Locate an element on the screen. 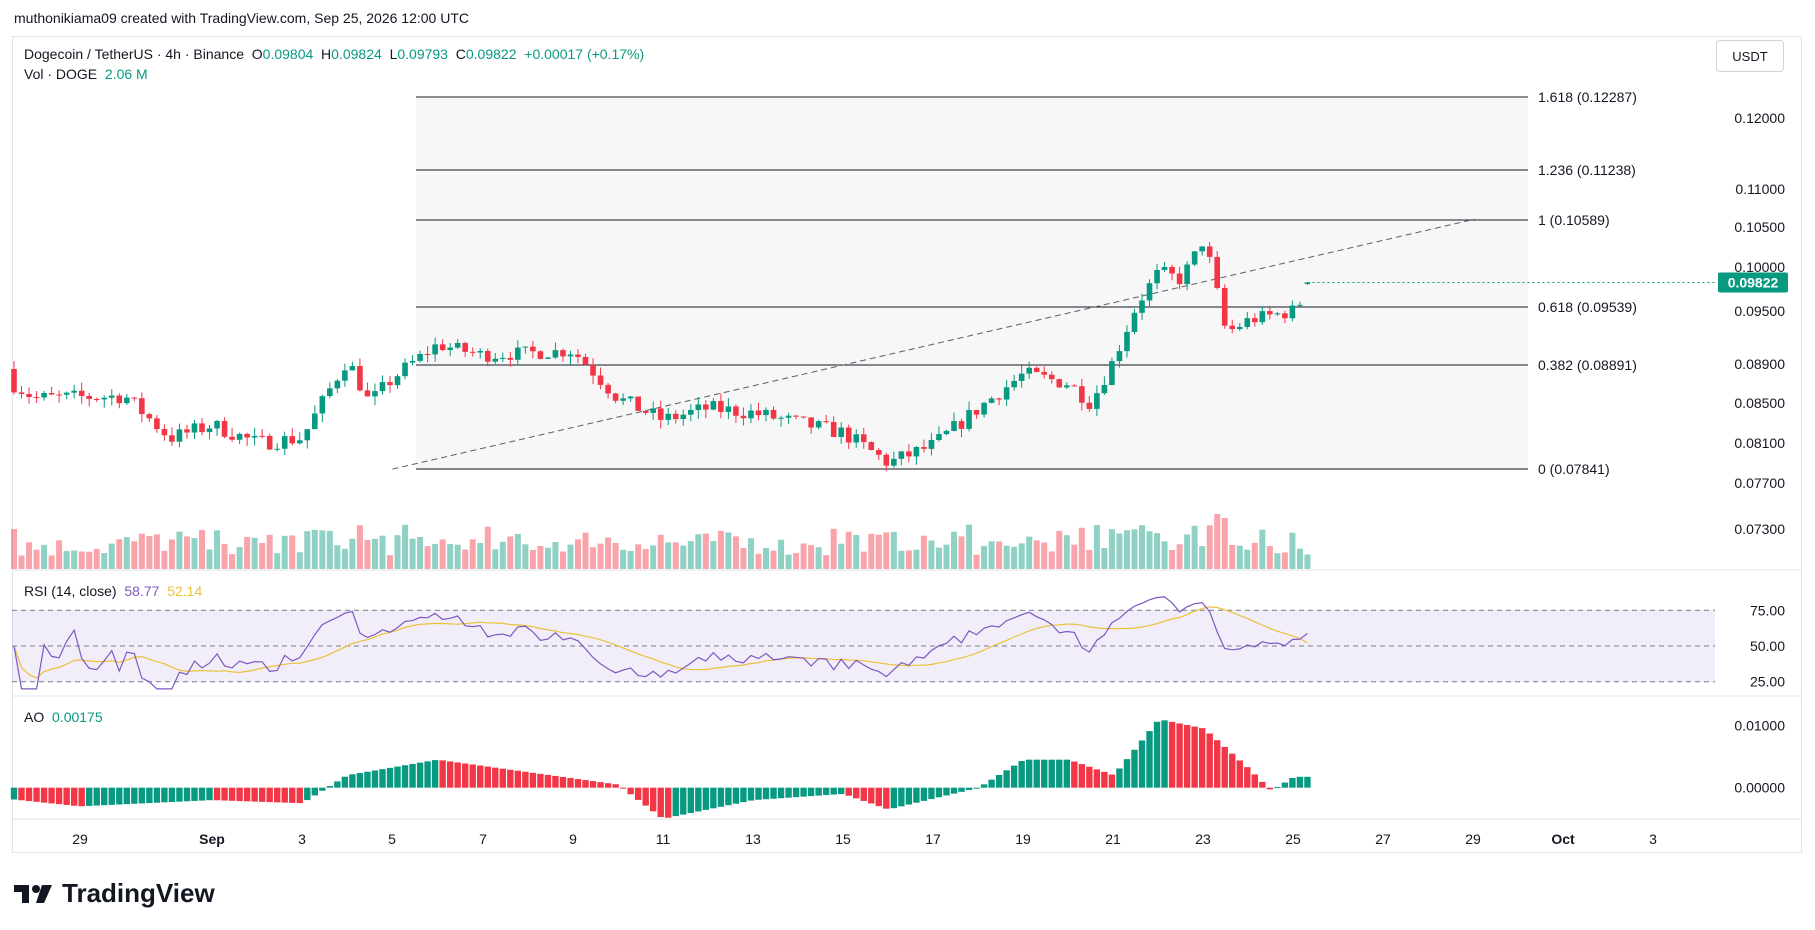 The height and width of the screenshot is (930, 1815). date-tick-label: 29 is located at coordinates (80, 839).